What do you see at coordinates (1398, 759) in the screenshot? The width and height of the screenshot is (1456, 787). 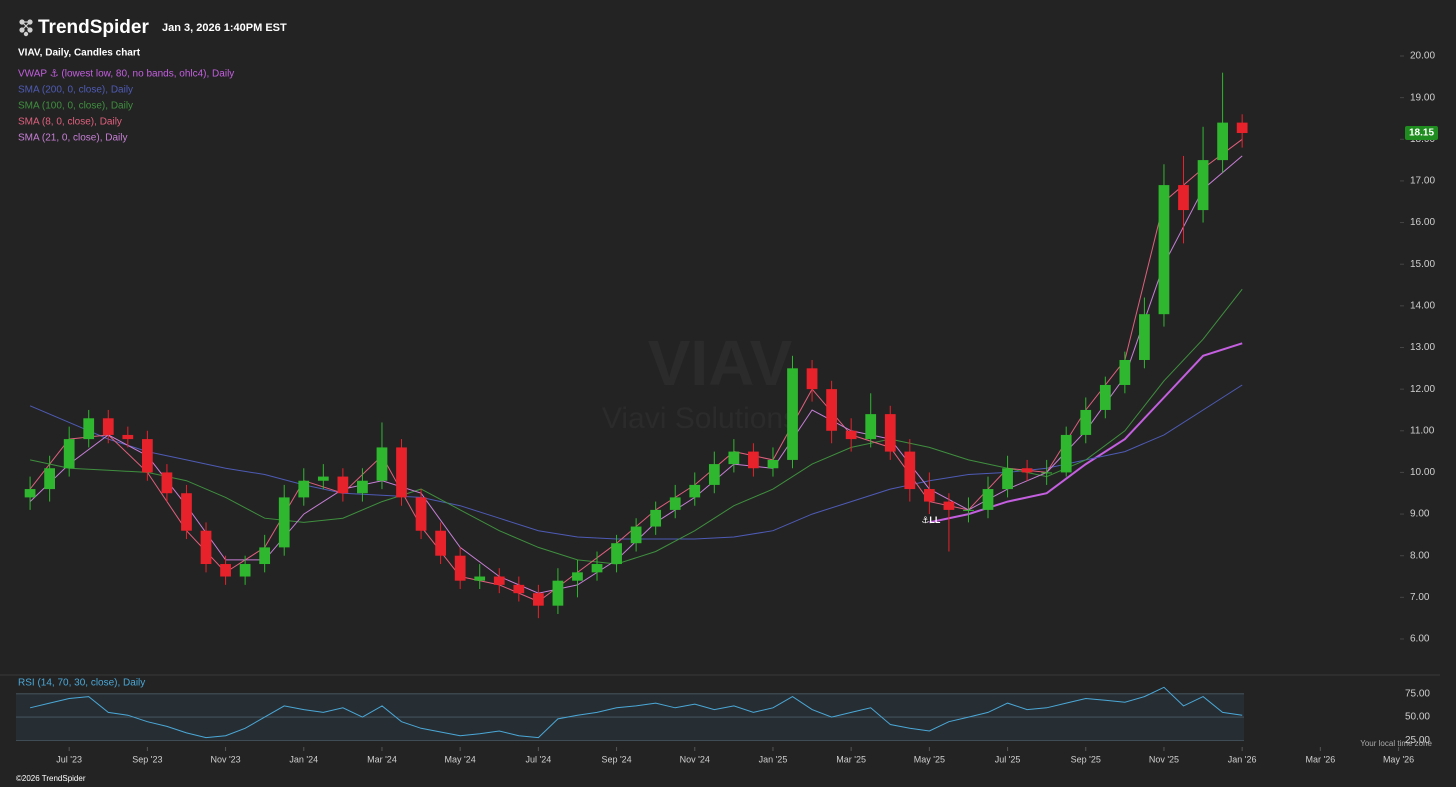 I see `x-tick-label: May '26` at bounding box center [1398, 759].